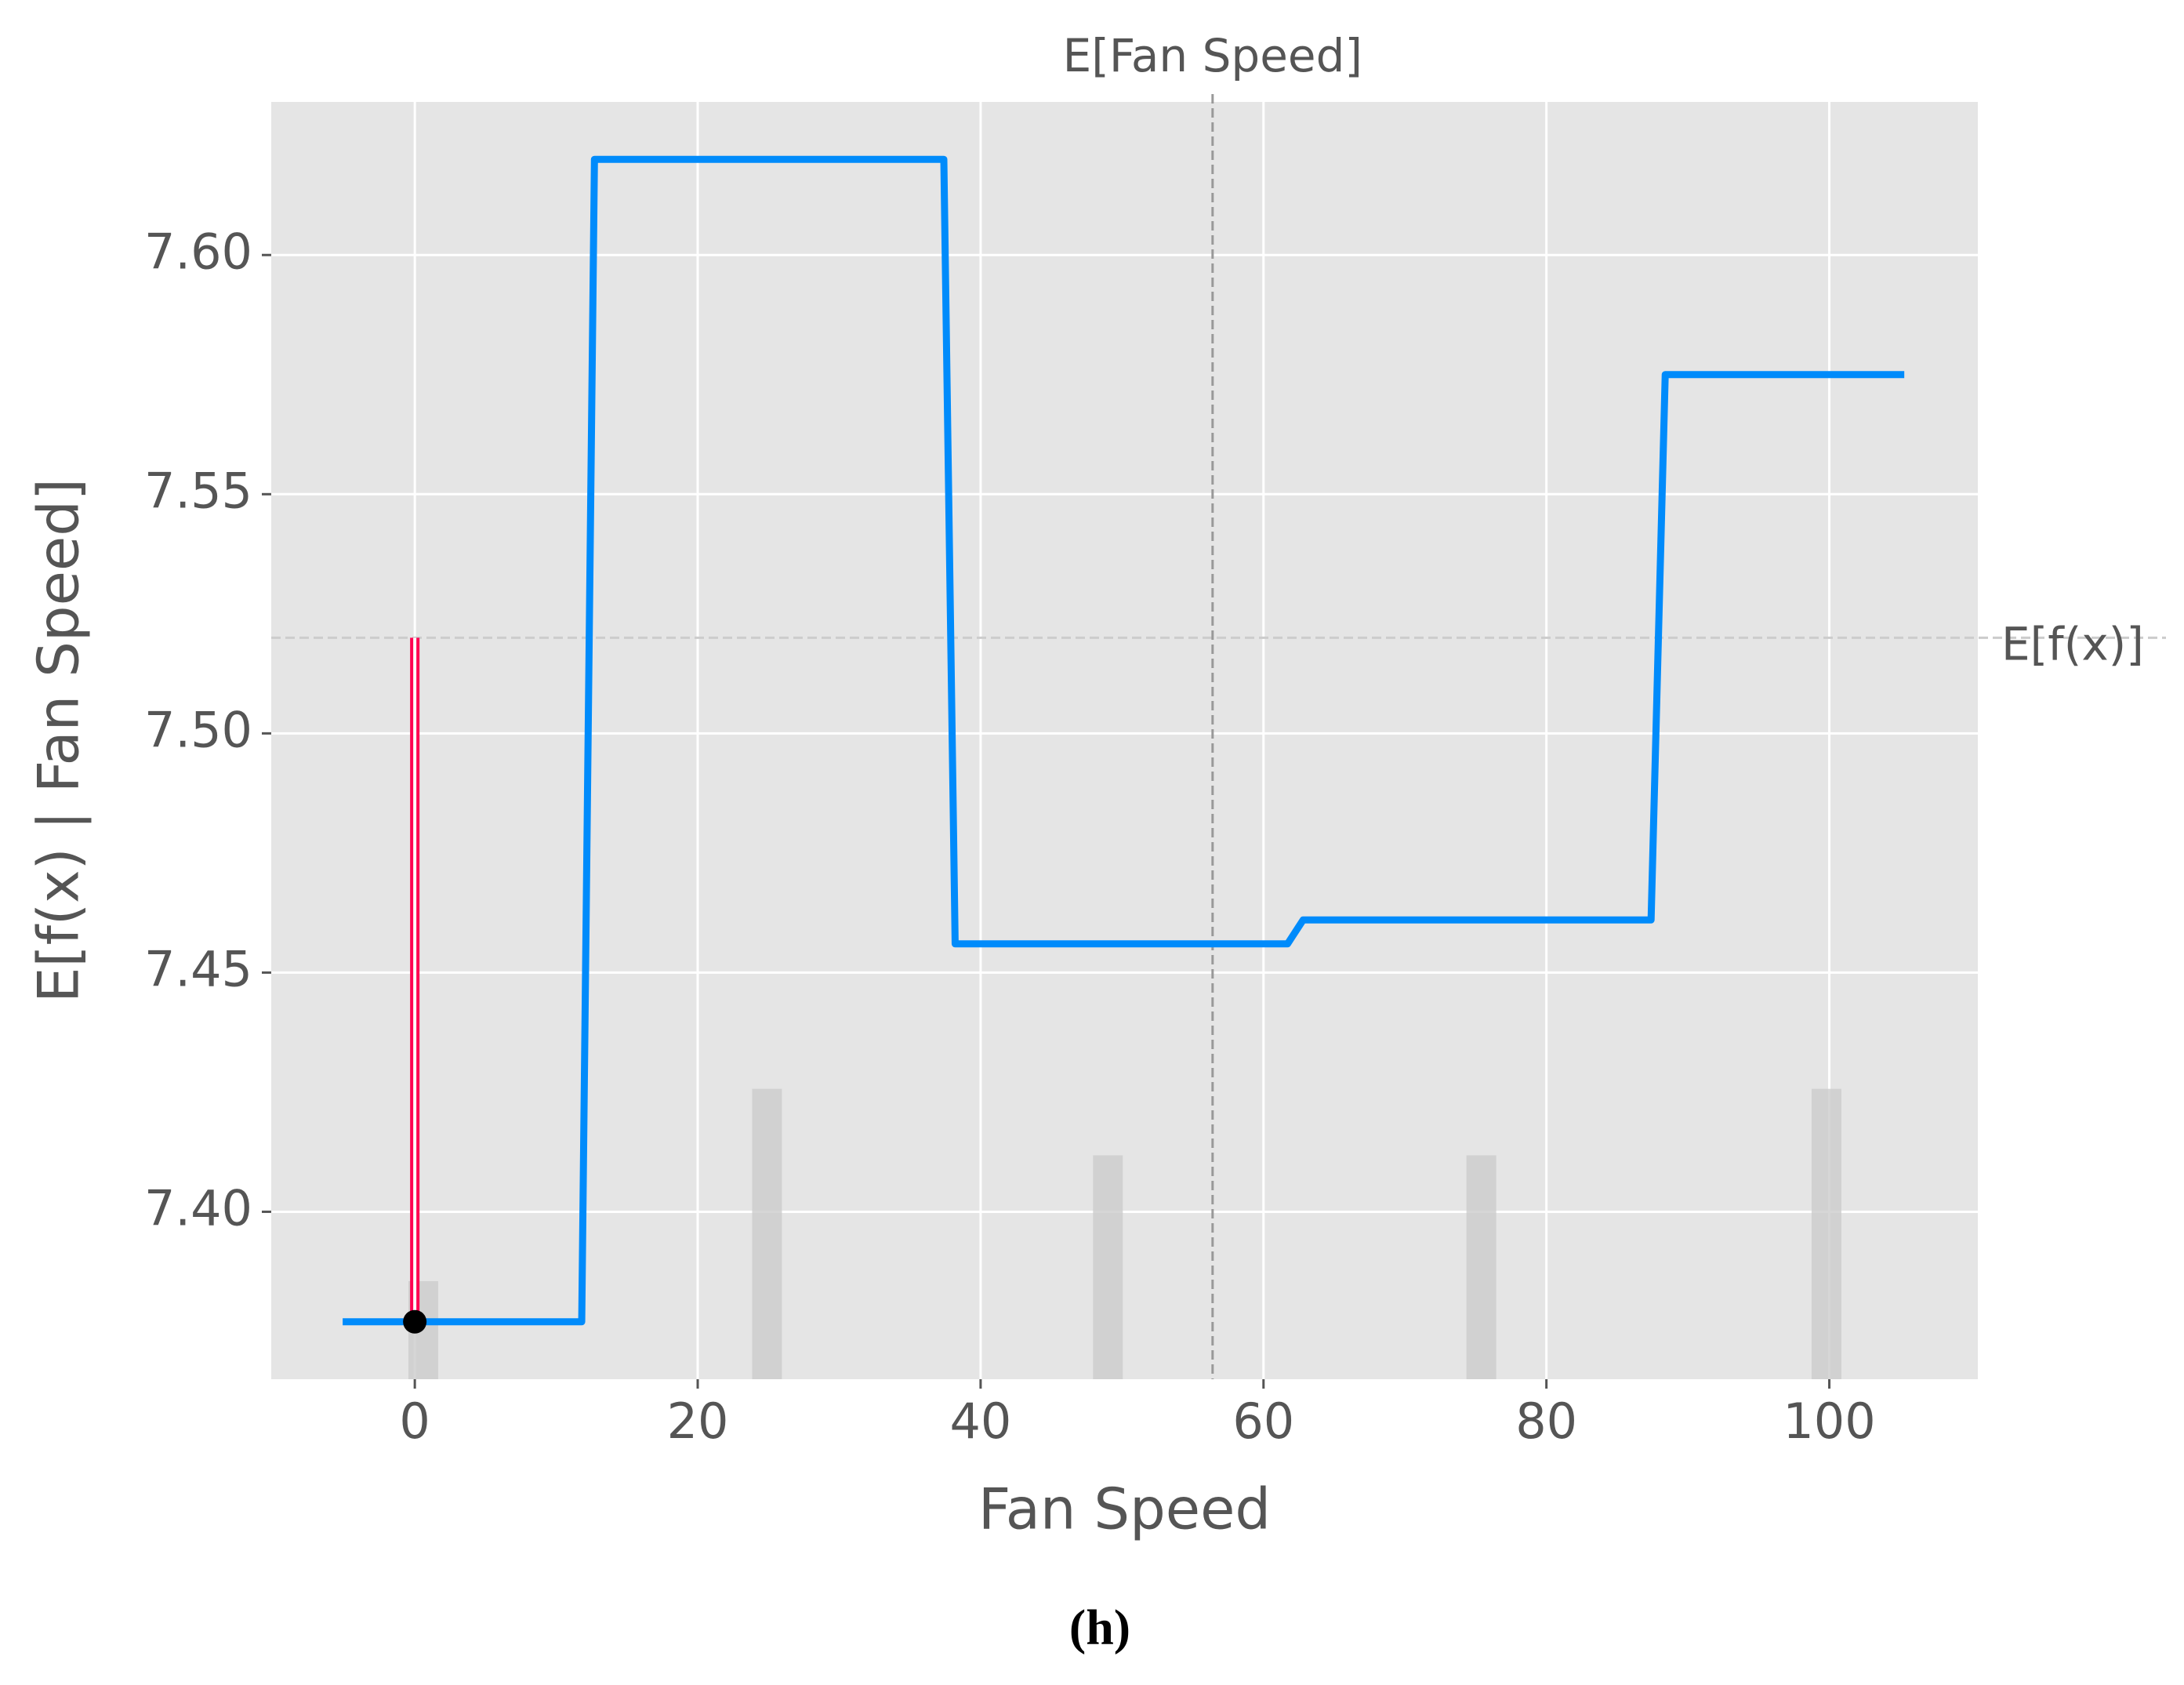 This screenshot has width=2184, height=1685. I want to click on x-tick-label: 60, so click(1263, 1421).